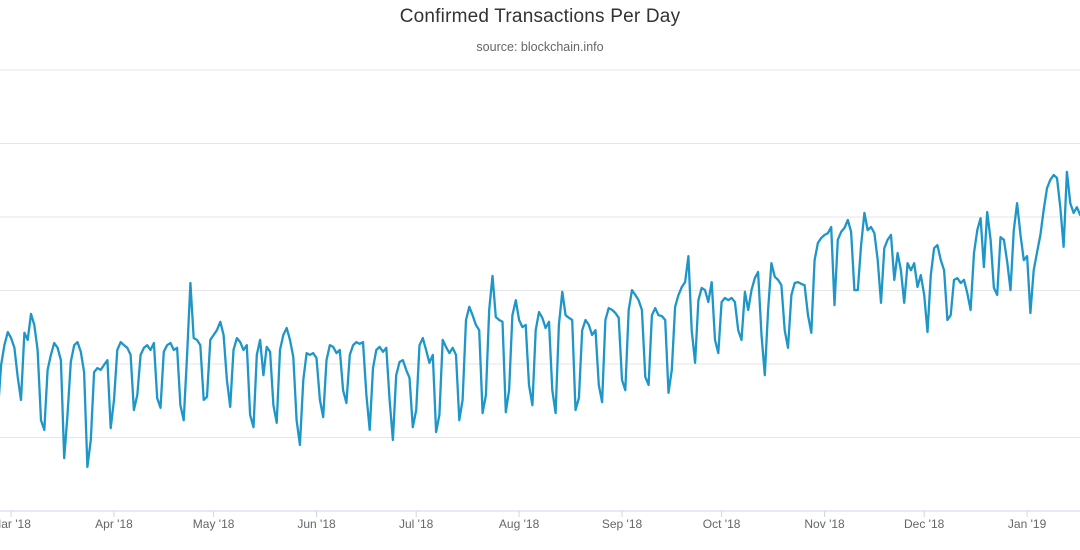 This screenshot has width=1080, height=550. I want to click on x-axis-label: Aug '18, so click(519, 524).